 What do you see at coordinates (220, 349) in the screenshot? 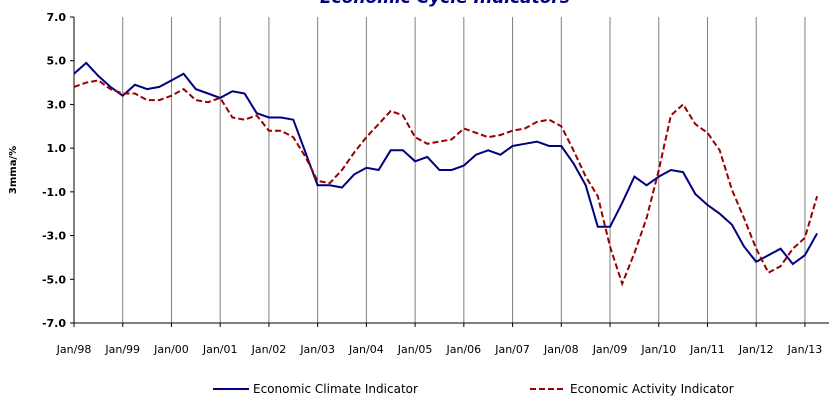
I see `x-tick-label: Jan/01` at bounding box center [220, 349].